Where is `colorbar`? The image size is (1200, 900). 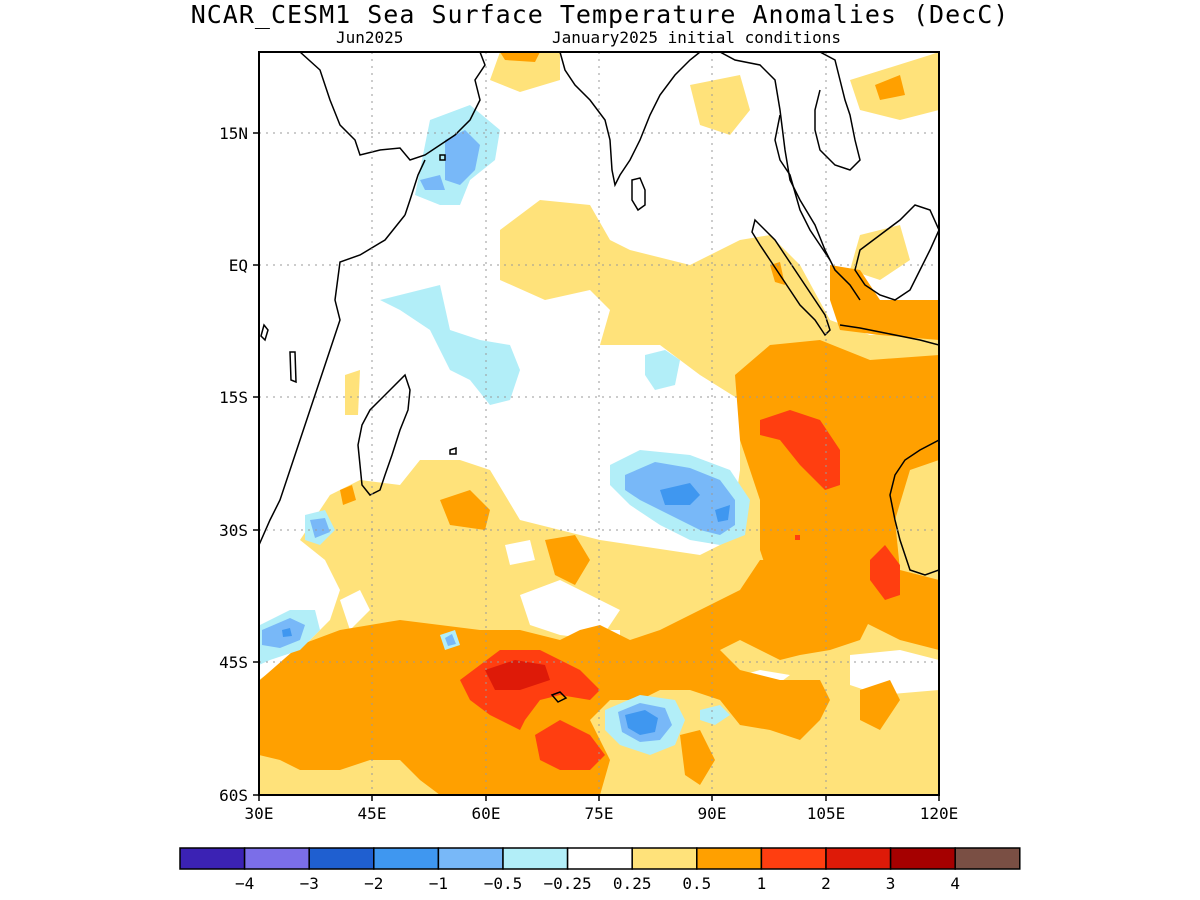
colorbar is located at coordinates (600, 858).